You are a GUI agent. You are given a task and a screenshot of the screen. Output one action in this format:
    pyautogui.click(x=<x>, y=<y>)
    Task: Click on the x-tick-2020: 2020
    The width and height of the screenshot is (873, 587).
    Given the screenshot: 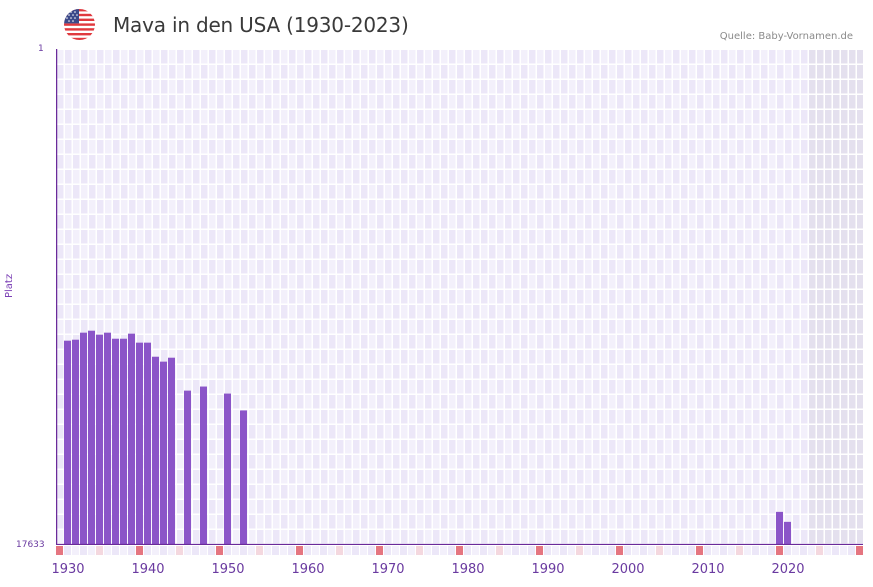 What is the action you would take?
    pyautogui.click(x=788, y=569)
    